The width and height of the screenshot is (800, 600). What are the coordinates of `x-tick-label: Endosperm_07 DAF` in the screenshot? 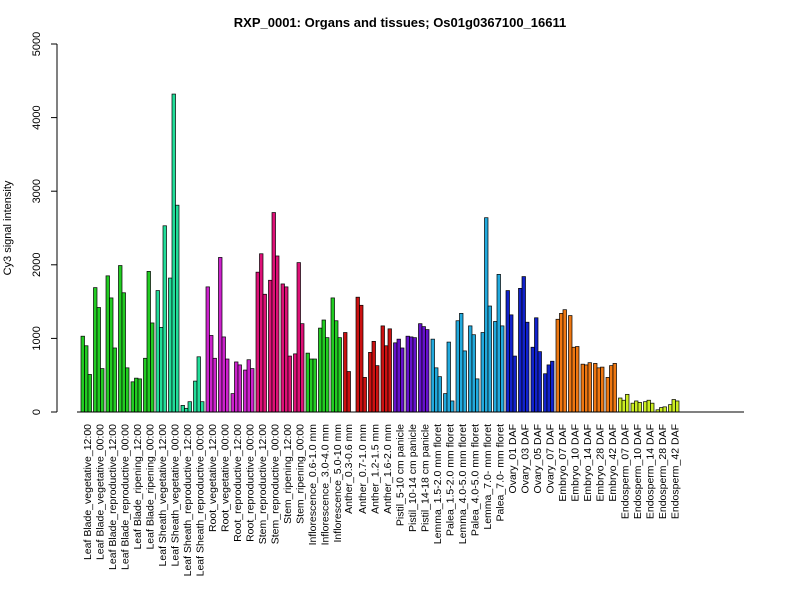 It's located at (626, 471).